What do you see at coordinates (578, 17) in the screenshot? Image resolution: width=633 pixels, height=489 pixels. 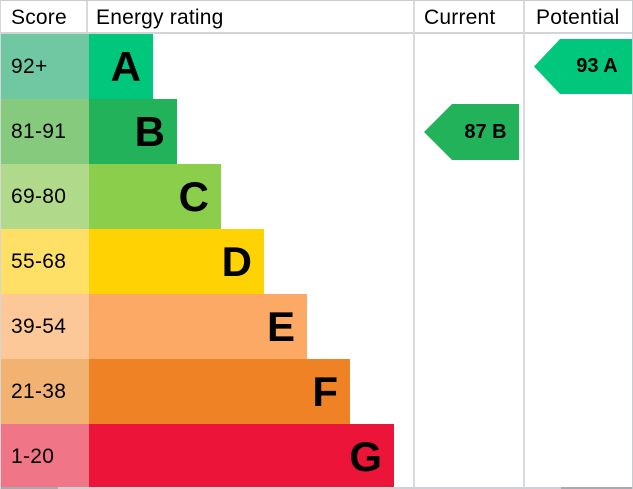 I see `header-potential: Potential` at bounding box center [578, 17].